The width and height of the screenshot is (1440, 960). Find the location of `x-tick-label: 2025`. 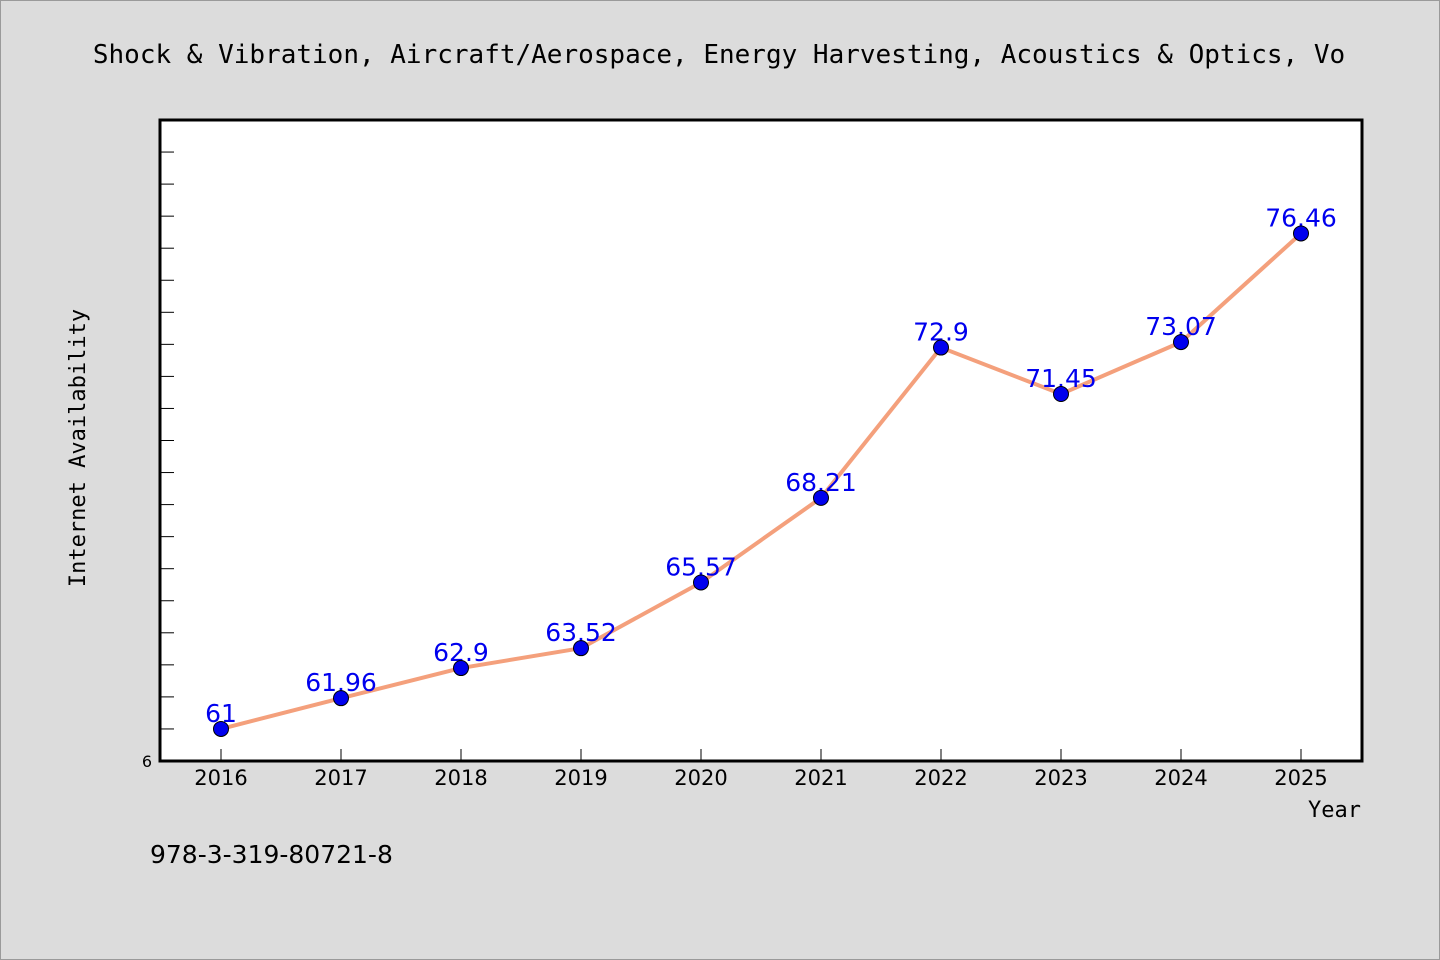

x-tick-label: 2025 is located at coordinates (1300, 778).